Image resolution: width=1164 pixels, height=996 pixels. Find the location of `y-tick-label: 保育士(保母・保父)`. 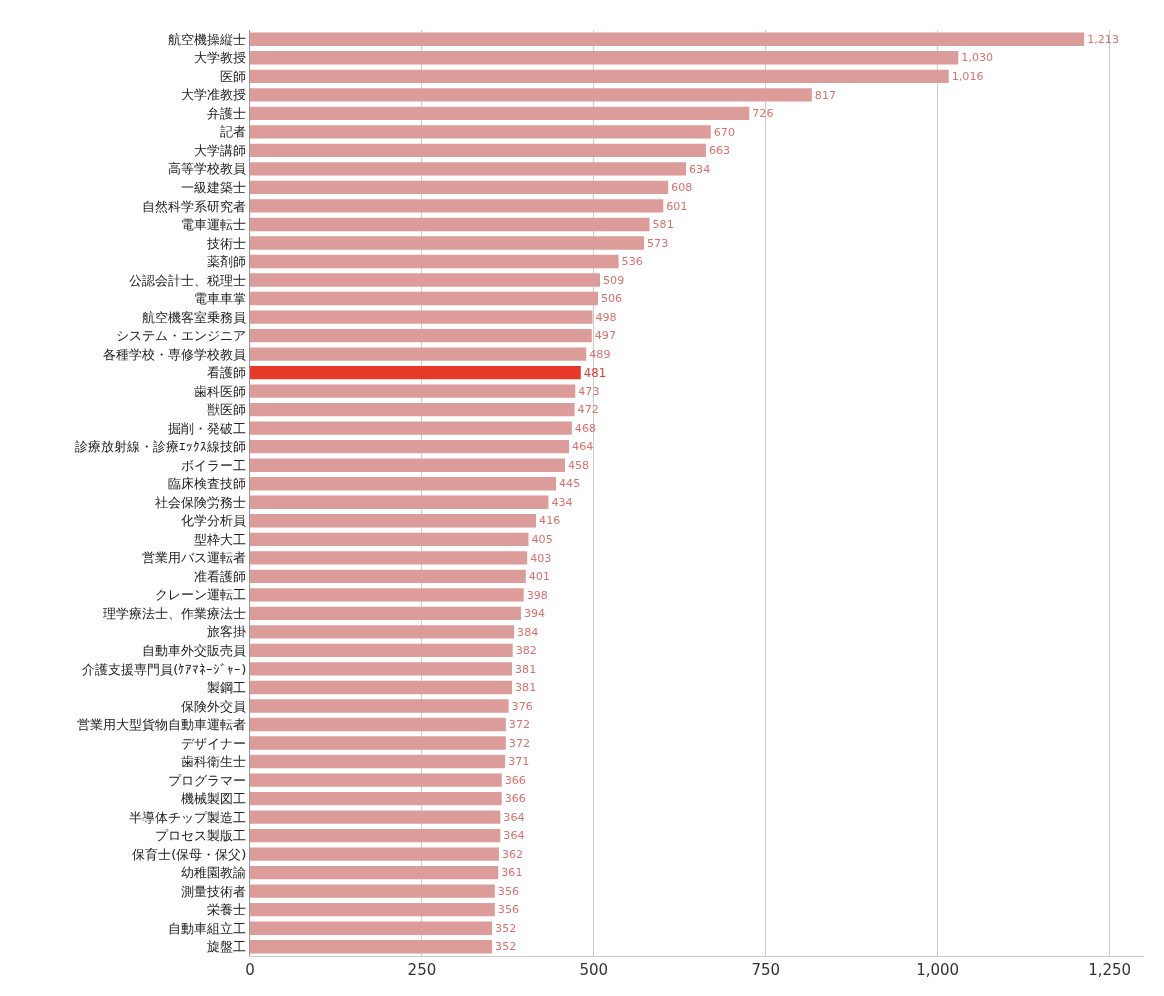

y-tick-label: 保育士(保母・保父) is located at coordinates (189, 854).